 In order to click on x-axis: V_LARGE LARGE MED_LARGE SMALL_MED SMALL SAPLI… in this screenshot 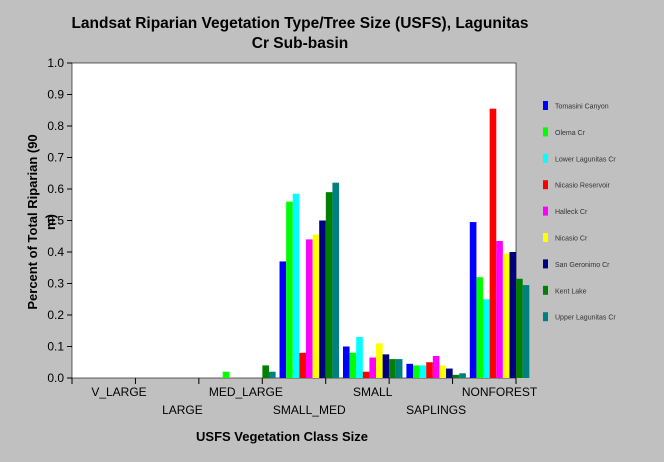, I will do `click(304, 397)`.